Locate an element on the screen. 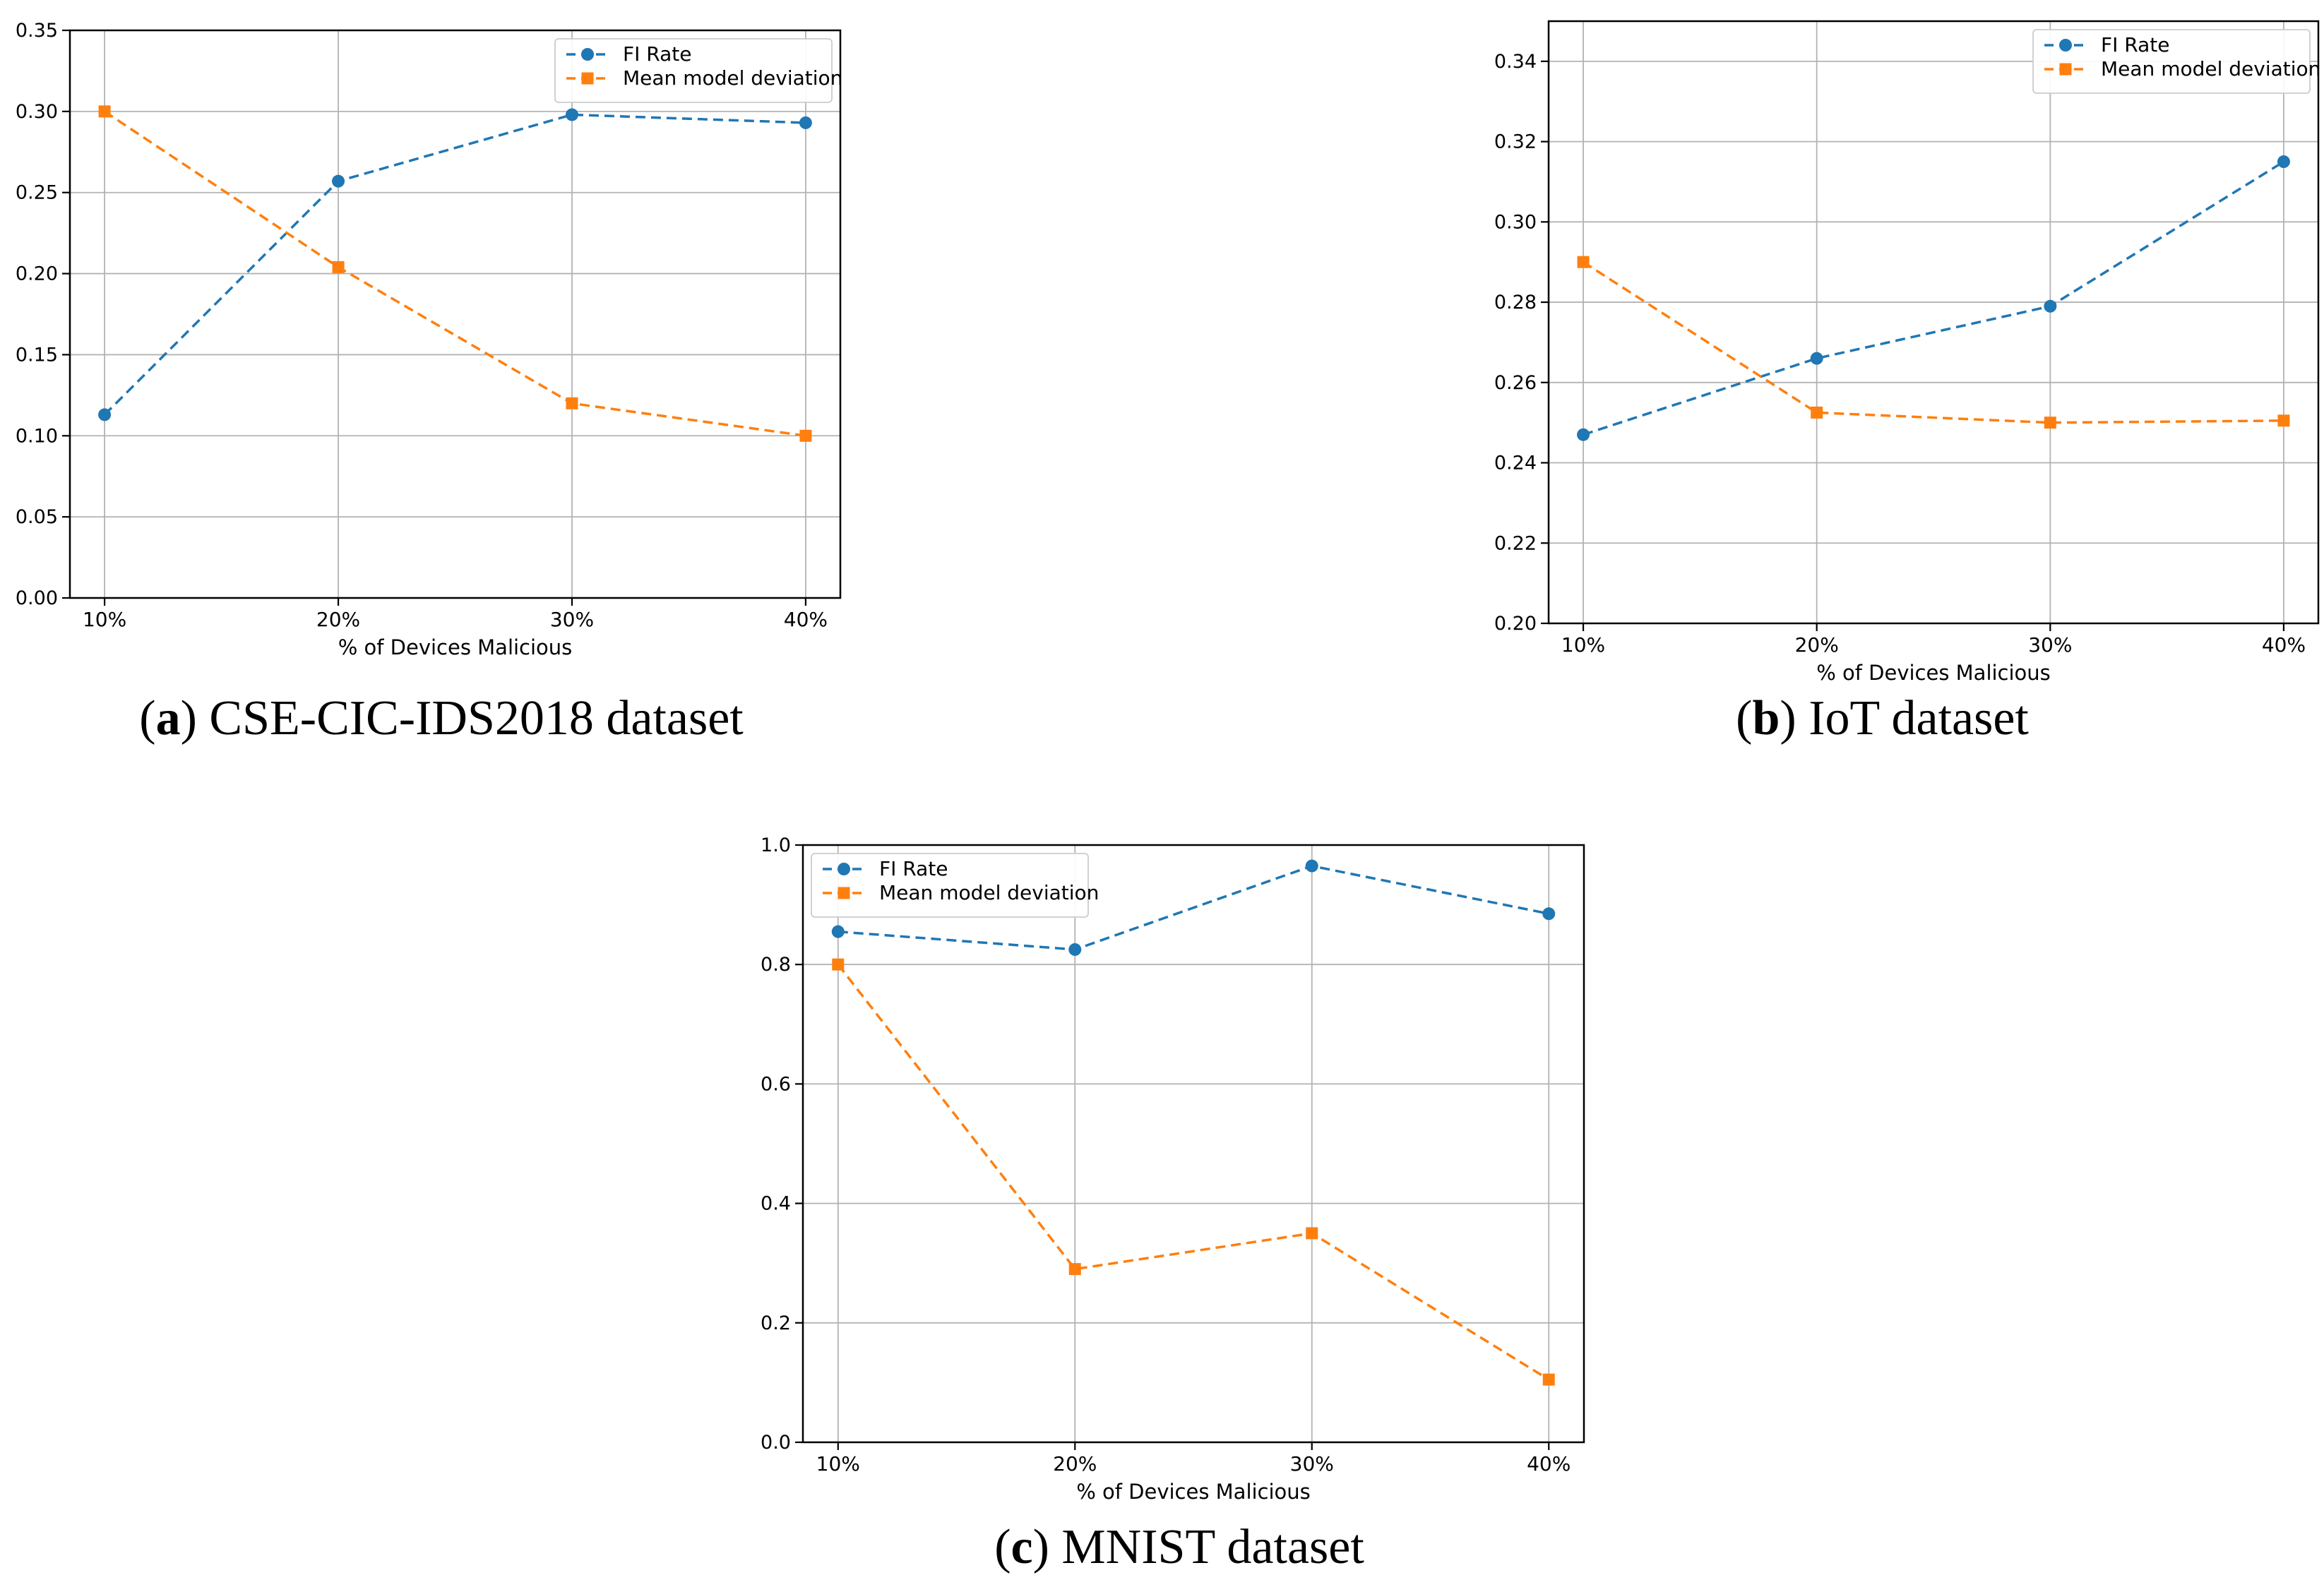 Image resolution: width=2324 pixels, height=1587 pixels. caption-b-open: ( is located at coordinates (1744, 718).